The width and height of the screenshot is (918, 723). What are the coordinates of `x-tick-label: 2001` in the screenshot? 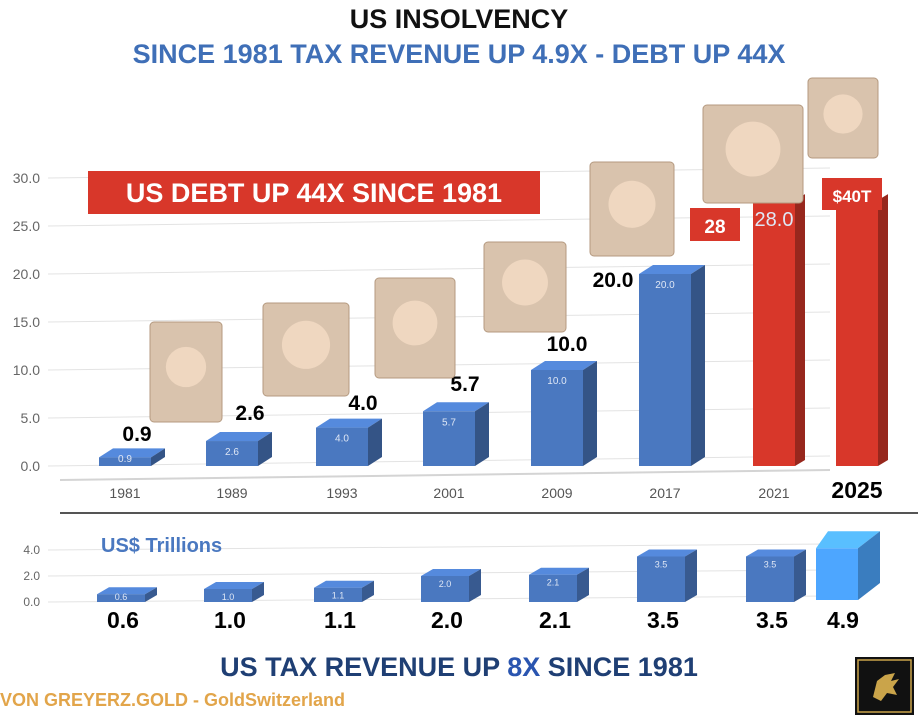 It's located at (448, 493).